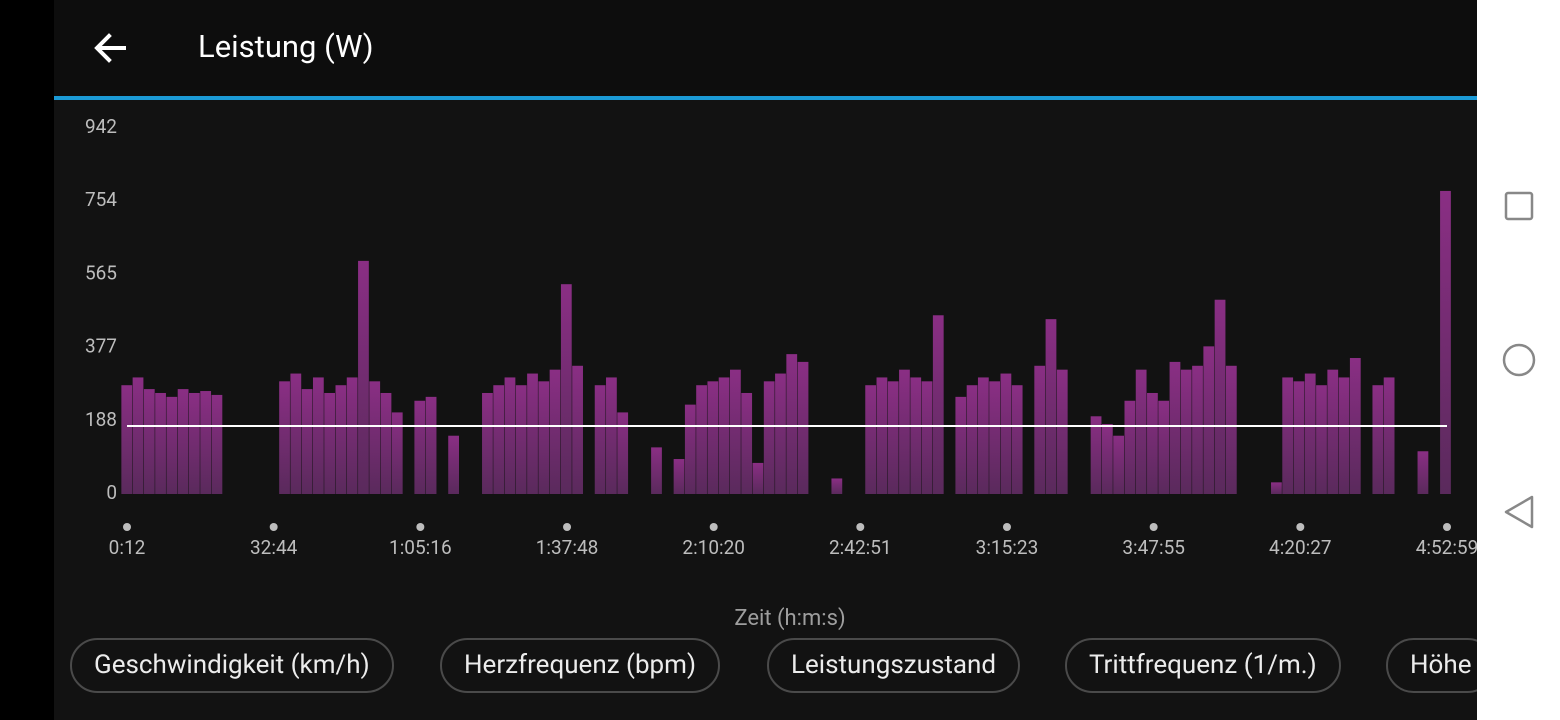 The image size is (1560, 720). Describe the element at coordinates (1007, 547) in the screenshot. I see `x-tick-label: 3:15:23` at that location.